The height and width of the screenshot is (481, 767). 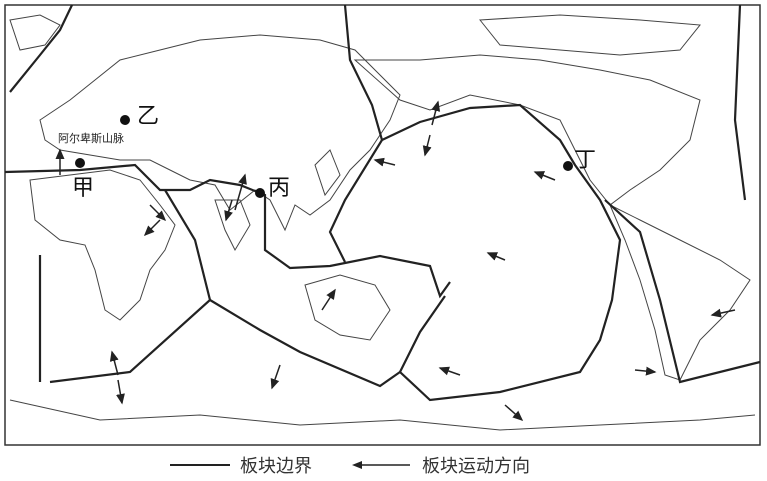 I want to click on legend-boundary-label: 板块边界, so click(x=276, y=466).